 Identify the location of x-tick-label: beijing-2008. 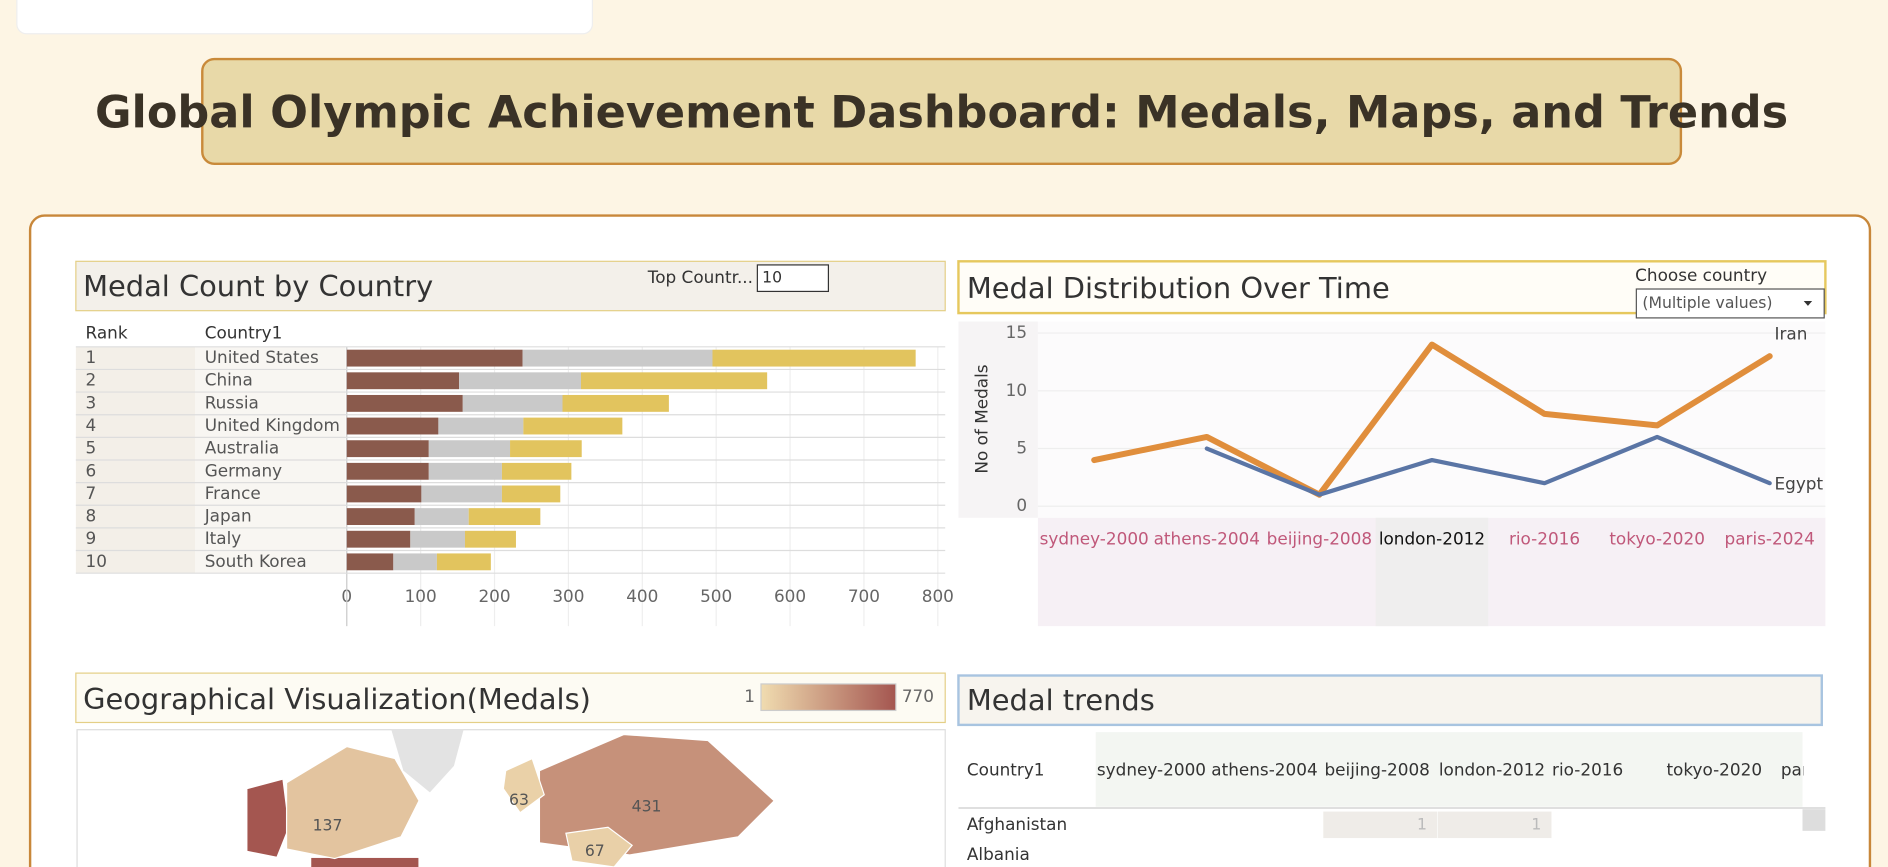
(1319, 538).